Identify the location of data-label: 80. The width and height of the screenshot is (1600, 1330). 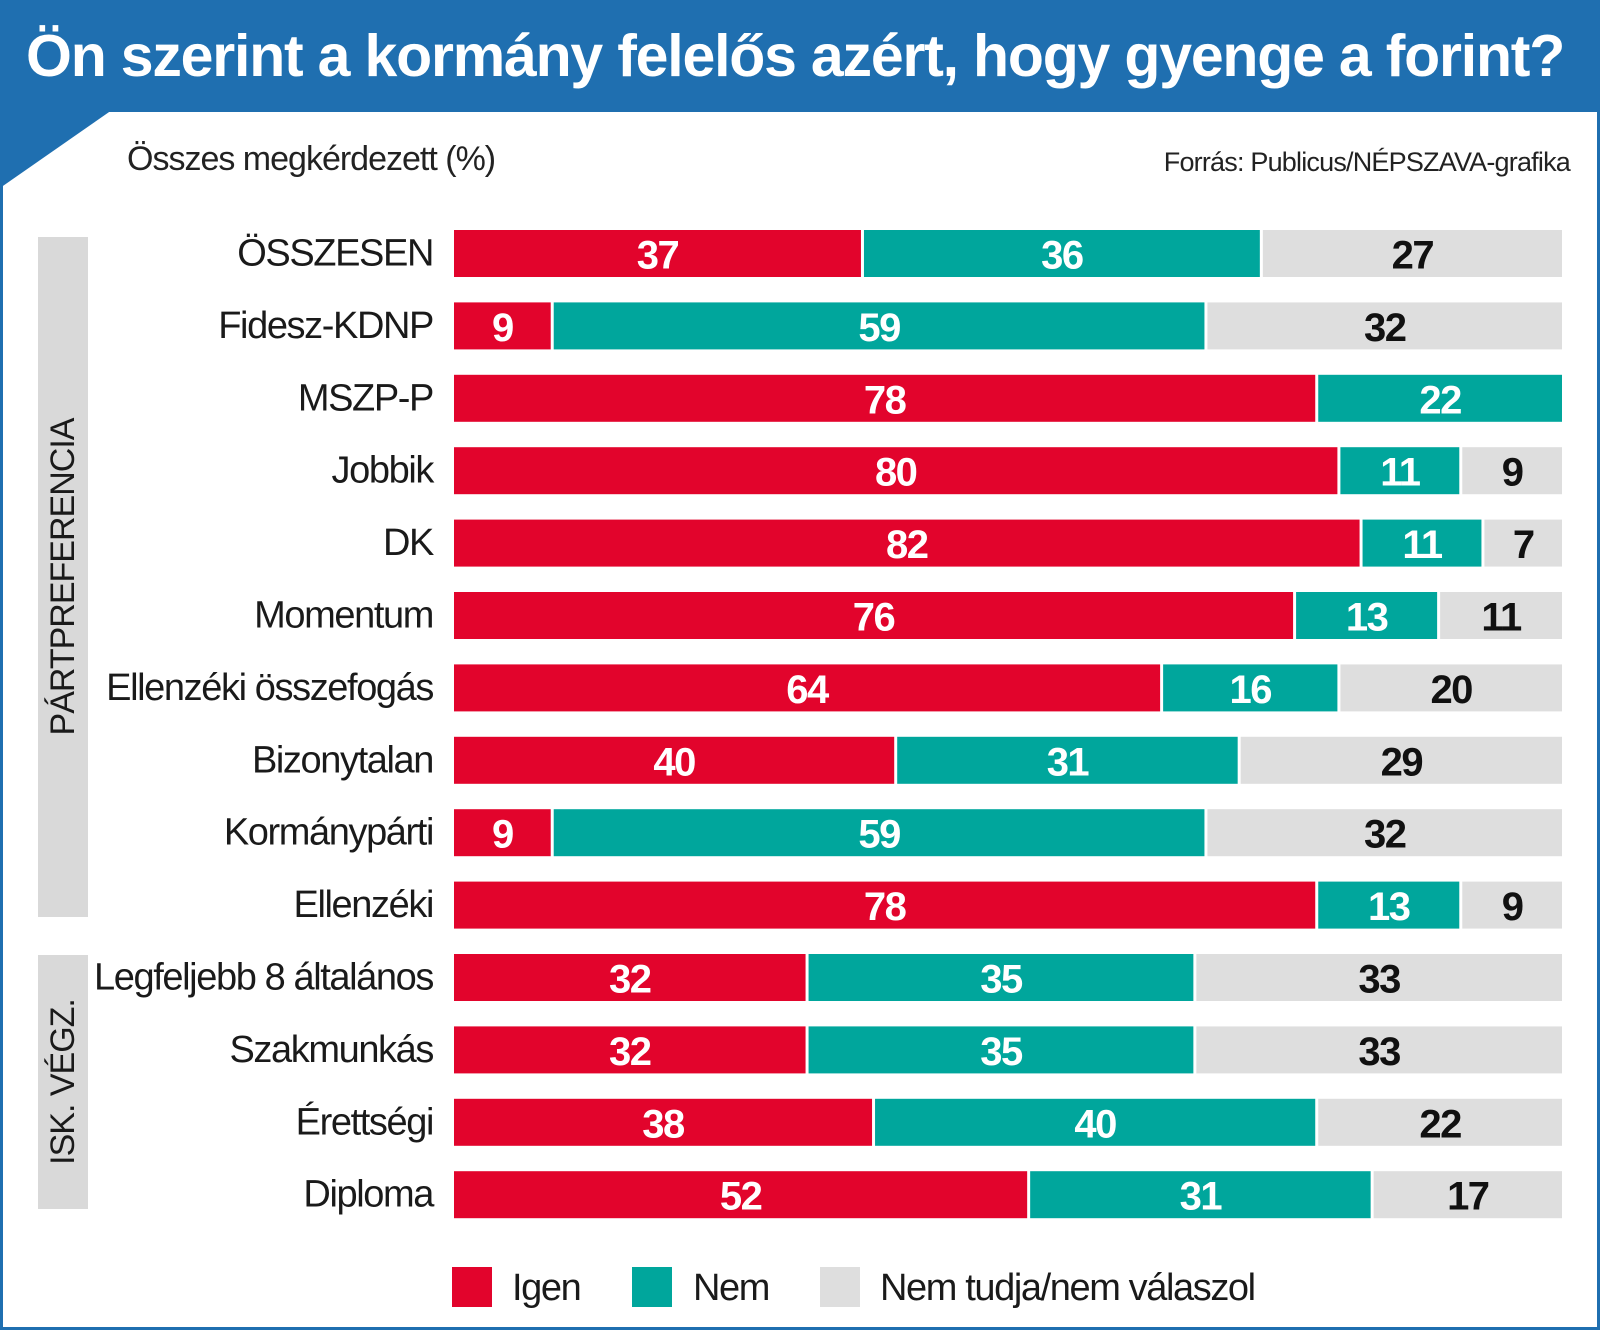
(896, 473).